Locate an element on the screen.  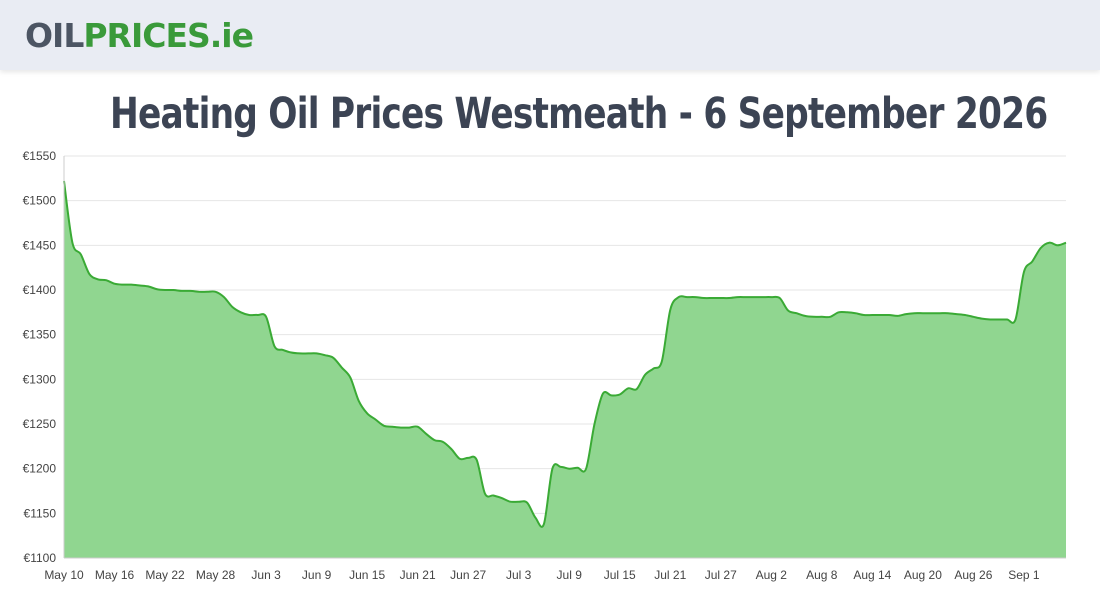
y-tick-label: €1550 is located at coordinates (40, 156).